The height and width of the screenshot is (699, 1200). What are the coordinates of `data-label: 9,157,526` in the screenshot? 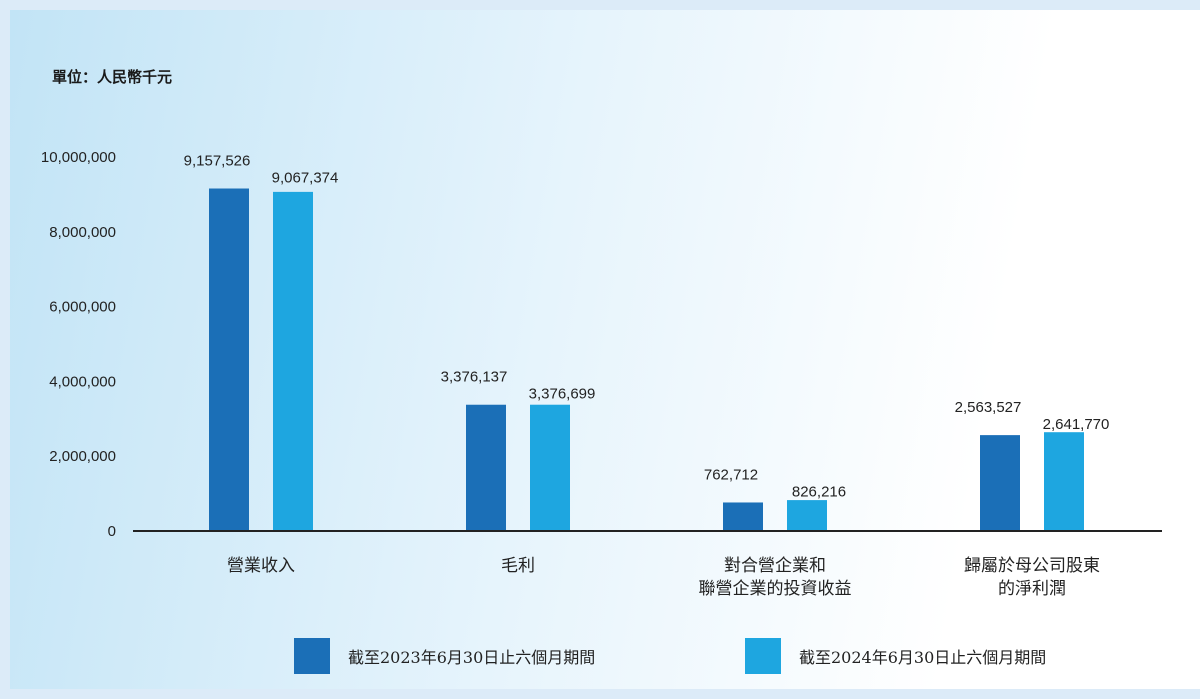 It's located at (217, 161).